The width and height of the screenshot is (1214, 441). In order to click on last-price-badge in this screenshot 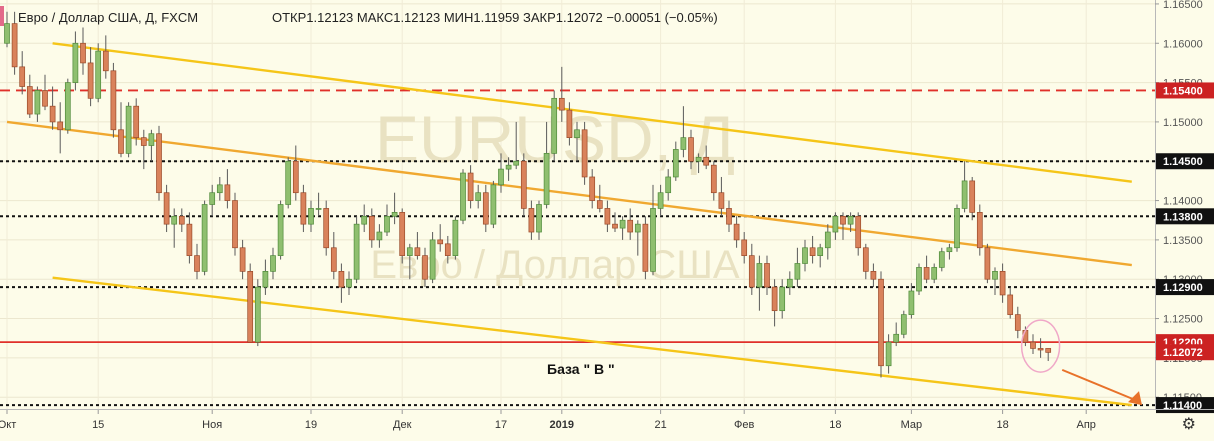, I will do `click(1185, 352)`.